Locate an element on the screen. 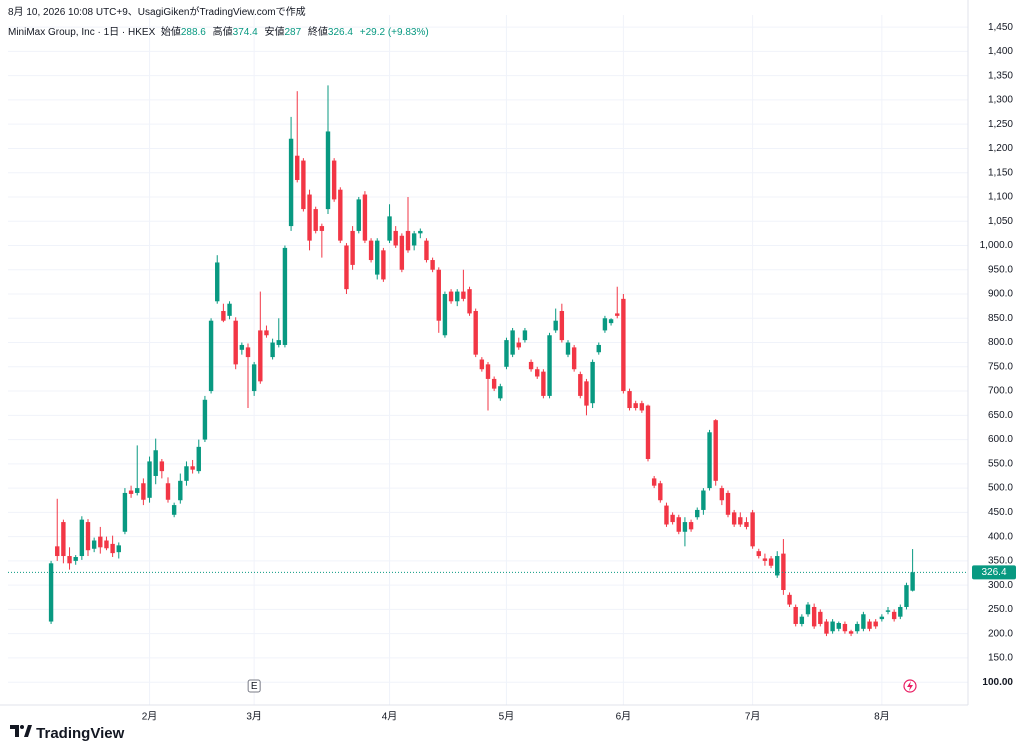 The width and height of the screenshot is (1024, 754). ohlc-name: 安値 is located at coordinates (274, 32).